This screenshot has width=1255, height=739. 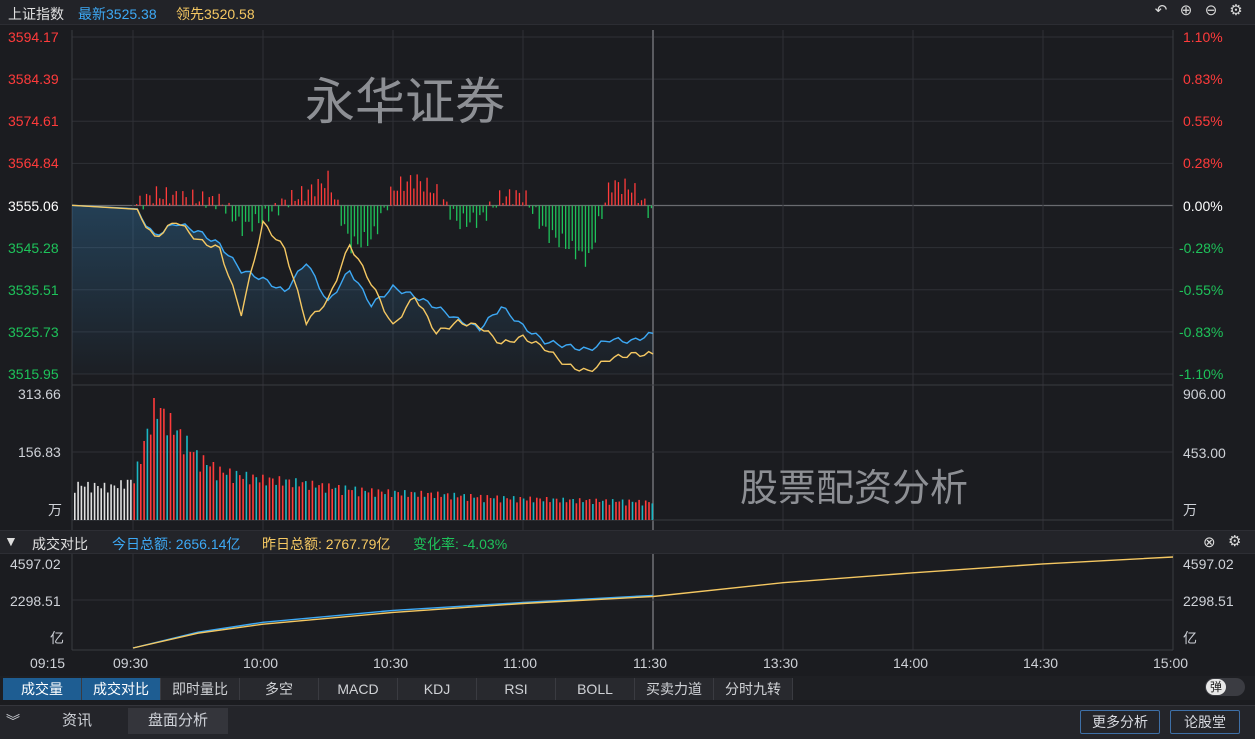 I want to click on indicator-tab: 多空, so click(x=279, y=689).